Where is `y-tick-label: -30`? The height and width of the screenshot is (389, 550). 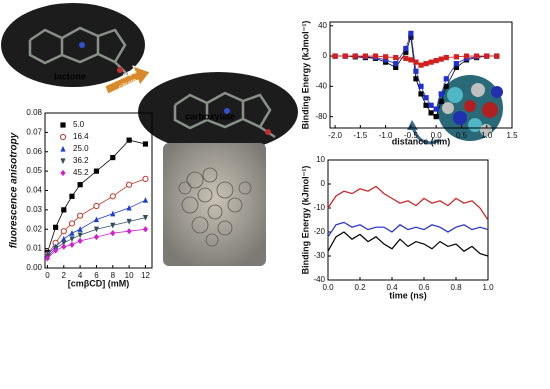
y-tick-label: -30 is located at coordinates (319, 255).